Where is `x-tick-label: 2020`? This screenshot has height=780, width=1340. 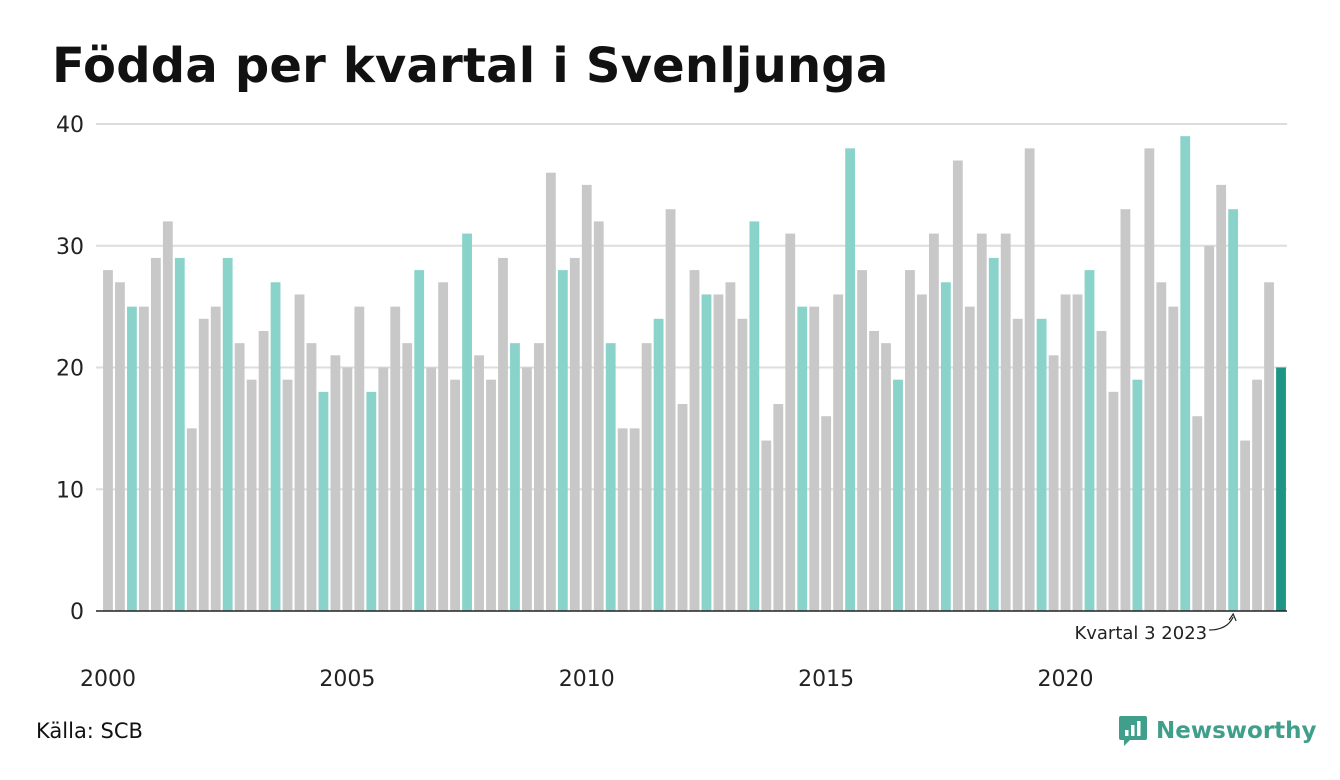
x-tick-label: 2020 is located at coordinates (1066, 679).